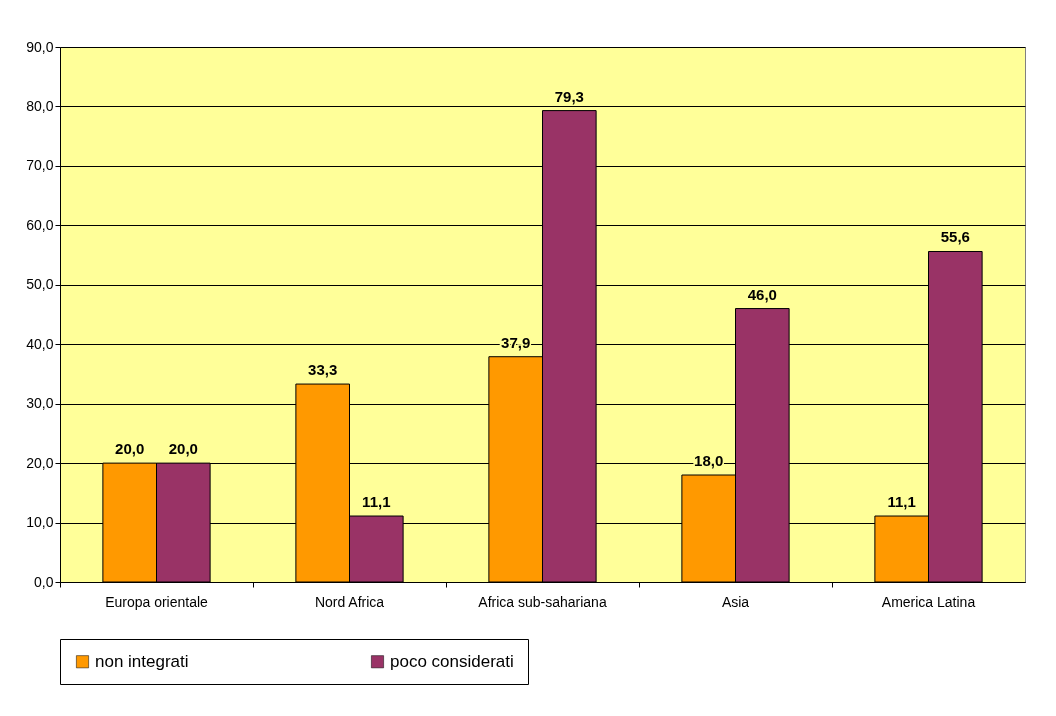 The image size is (1056, 716). Describe the element at coordinates (452, 661) in the screenshot. I see `legend-label: poco considerati` at that location.